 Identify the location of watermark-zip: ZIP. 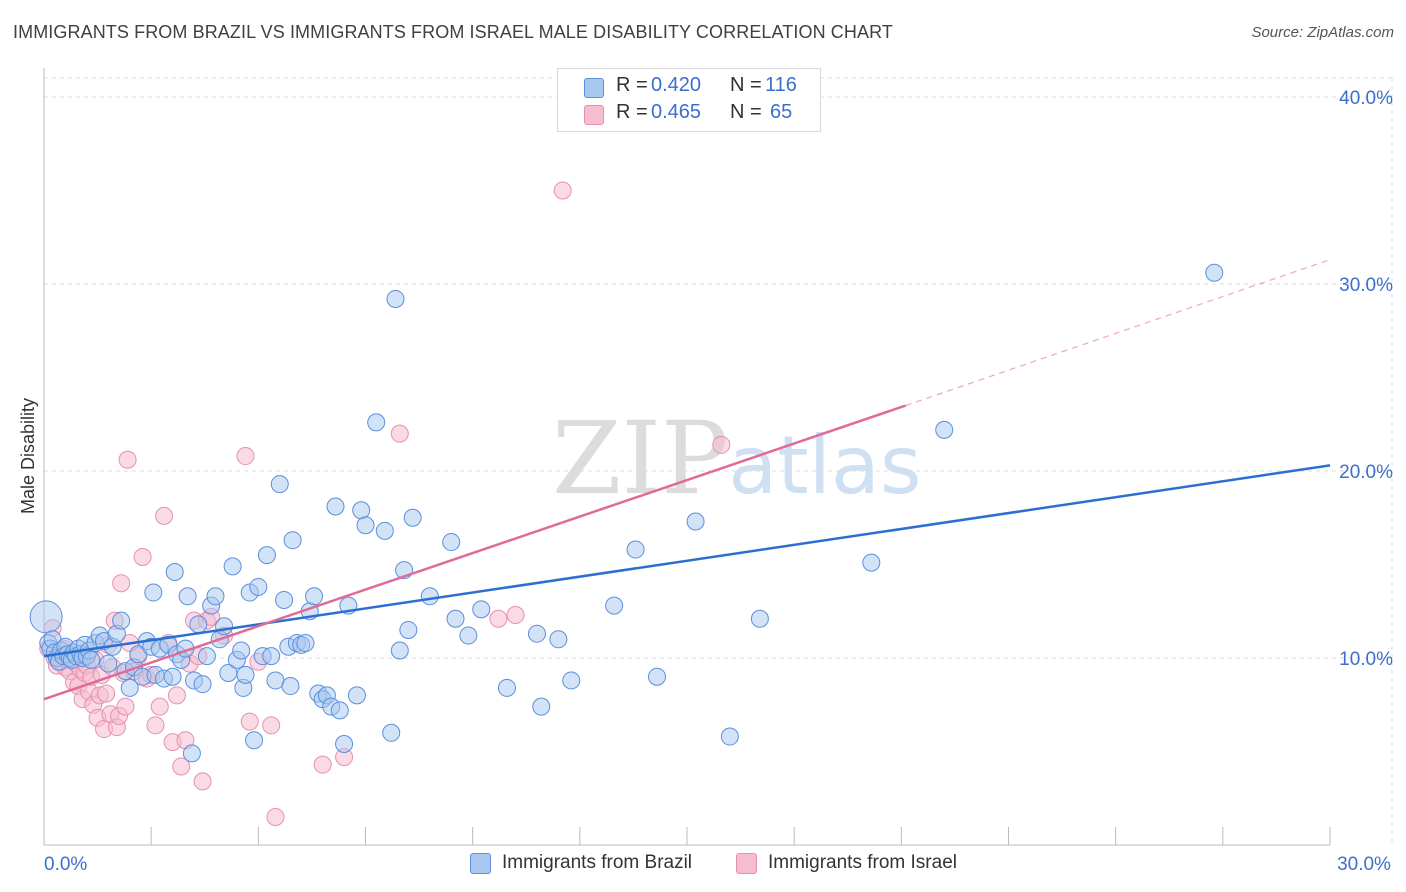
(640, 458).